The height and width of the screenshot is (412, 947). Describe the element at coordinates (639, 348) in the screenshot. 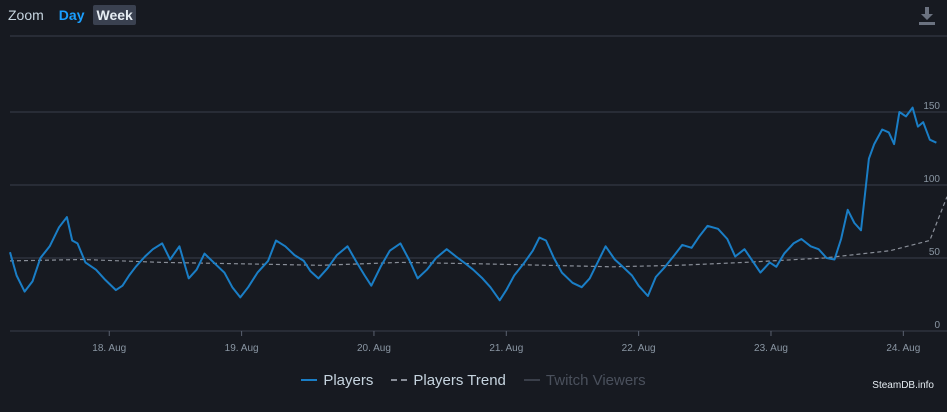

I see `x-tick-label: 22. Aug` at that location.